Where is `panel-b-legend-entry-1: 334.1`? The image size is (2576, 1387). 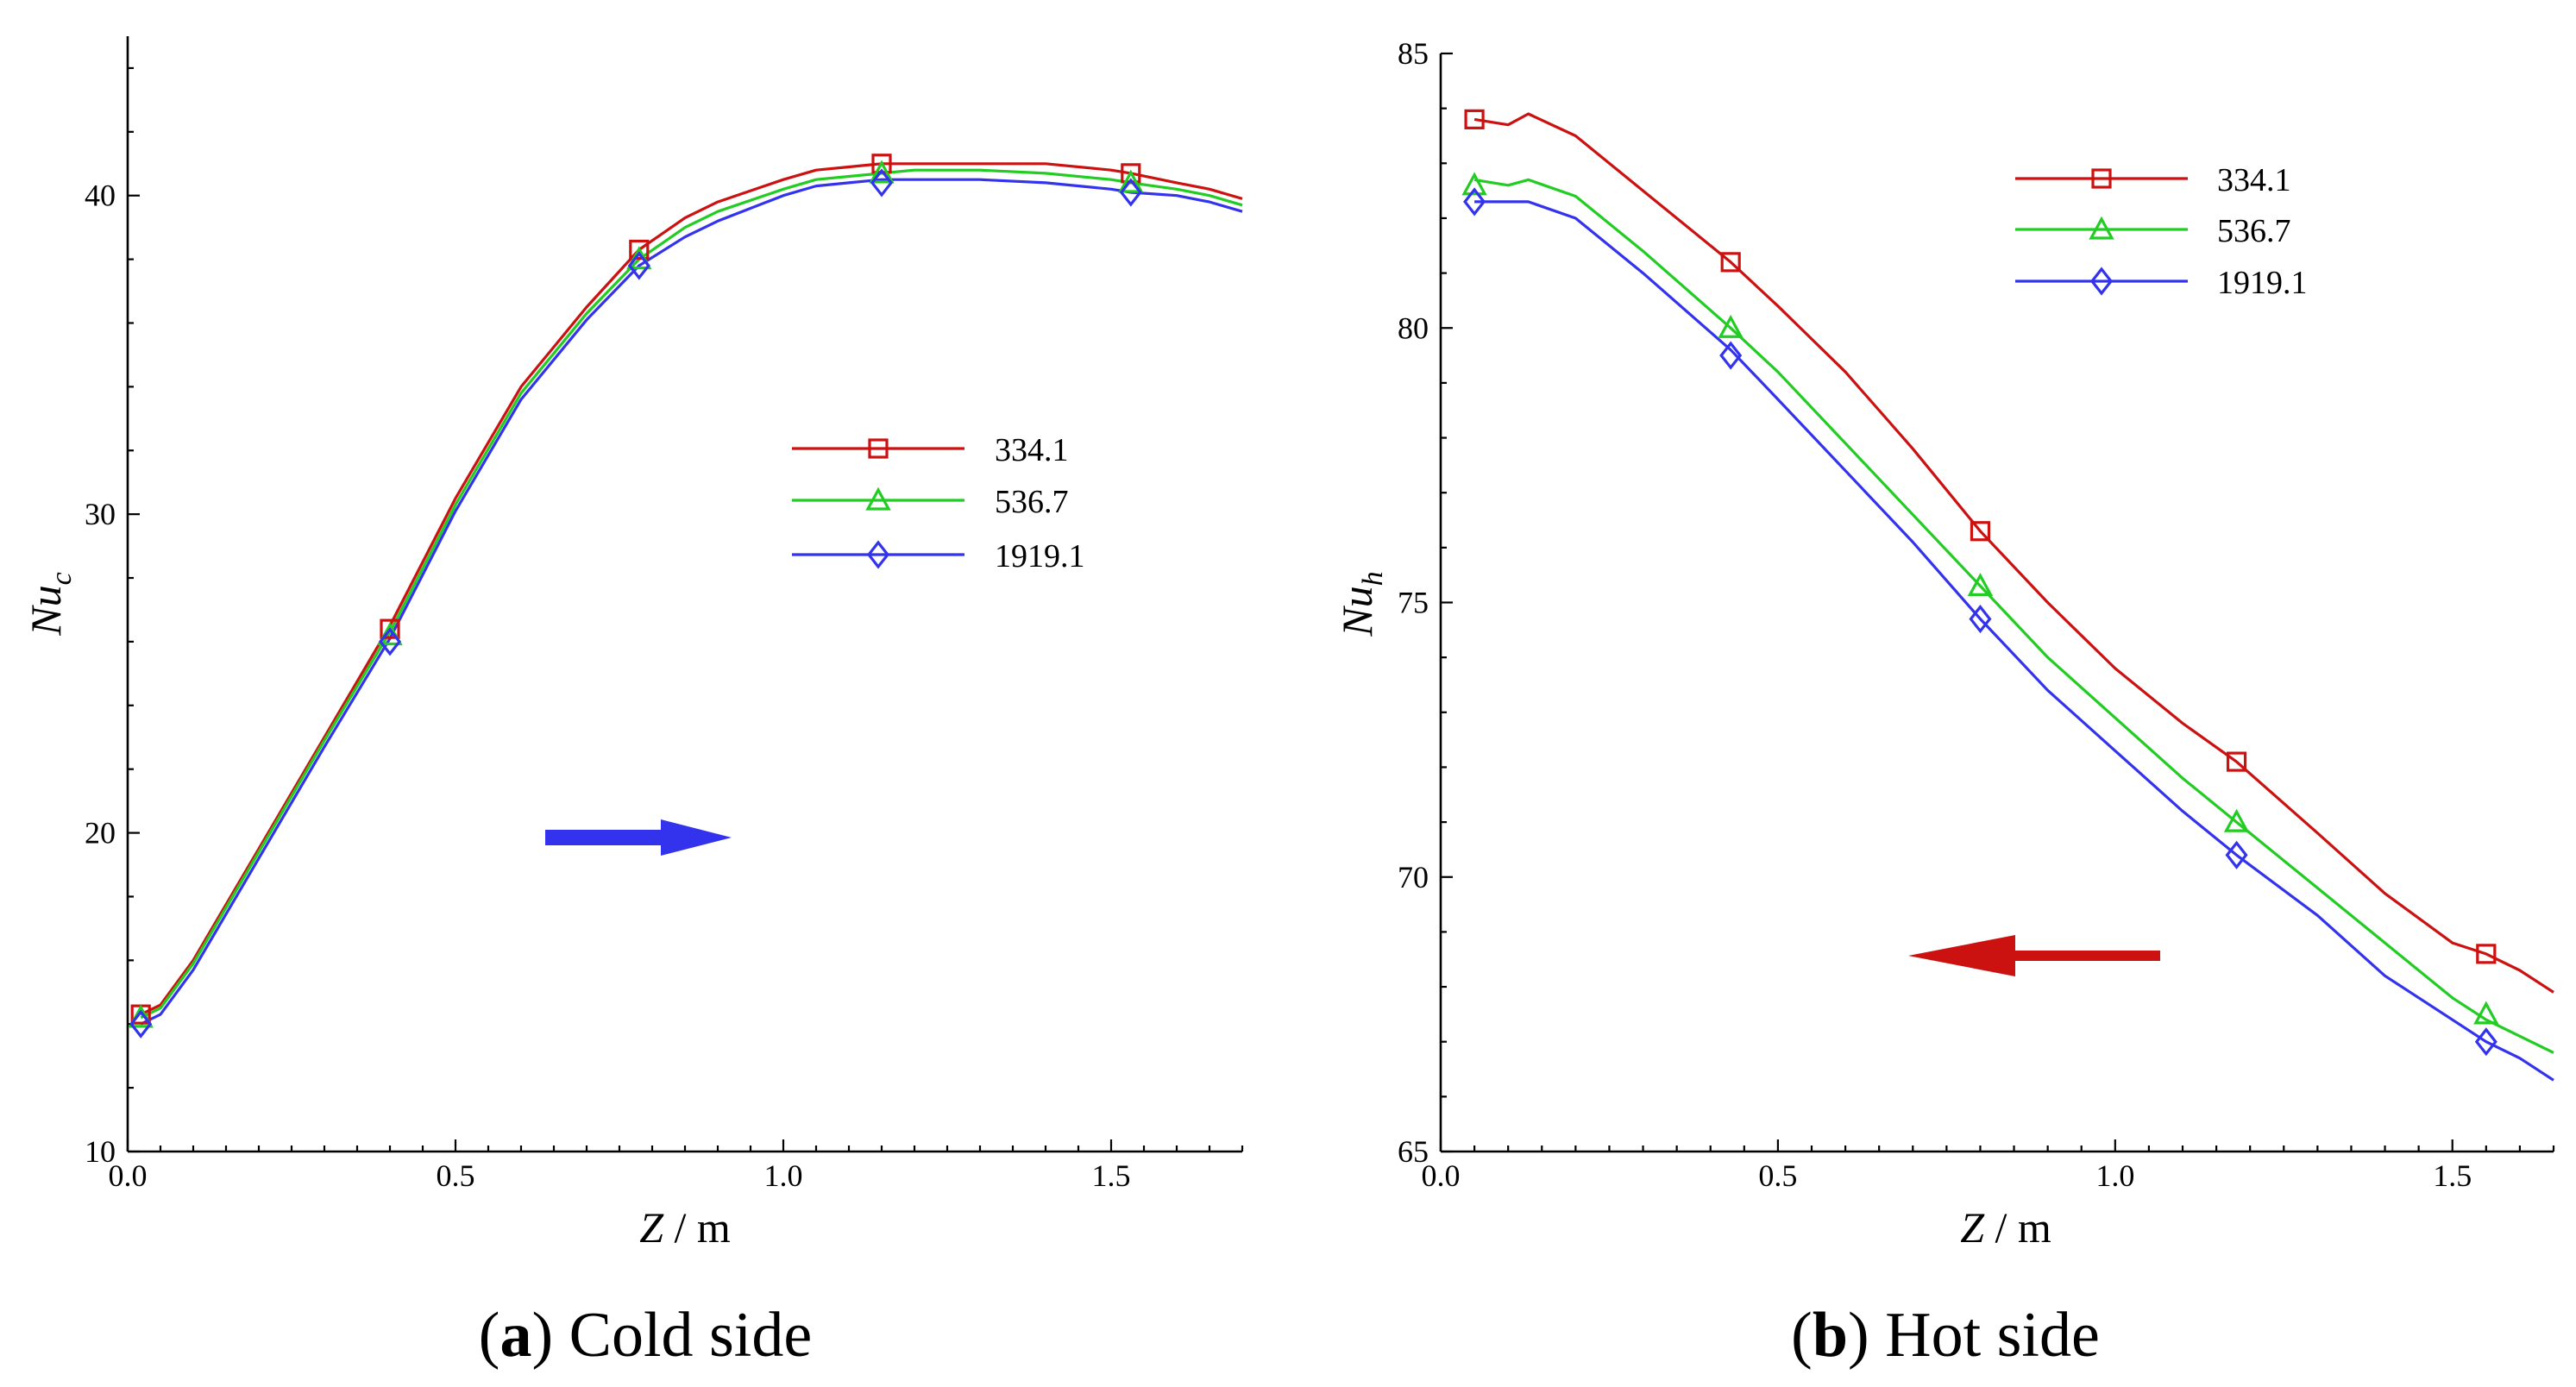
panel-b-legend-entry-1: 334.1 is located at coordinates (2153, 180).